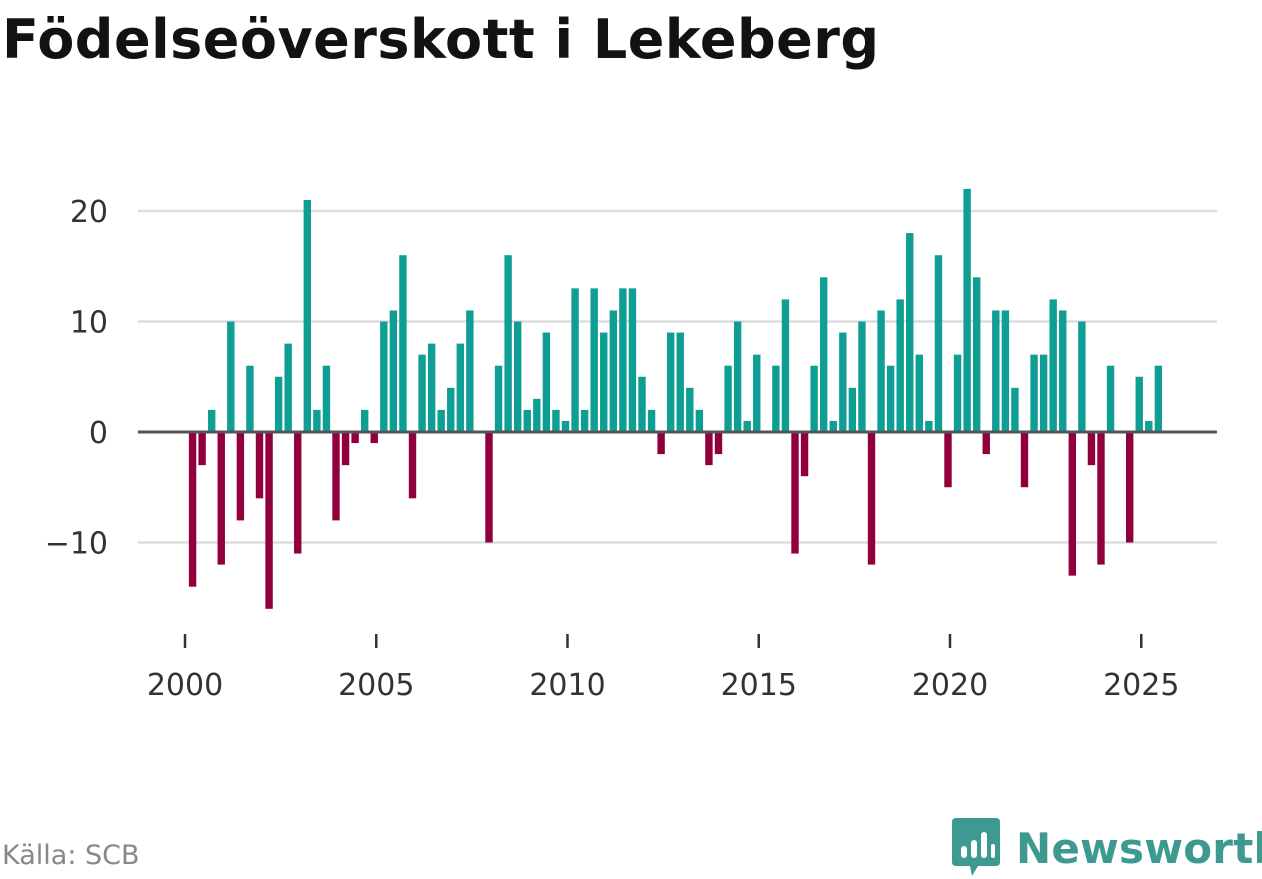 Image resolution: width=1262 pixels, height=879 pixels. Describe the element at coordinates (376, 685) in the screenshot. I see `x-tick-label: 2005` at that location.